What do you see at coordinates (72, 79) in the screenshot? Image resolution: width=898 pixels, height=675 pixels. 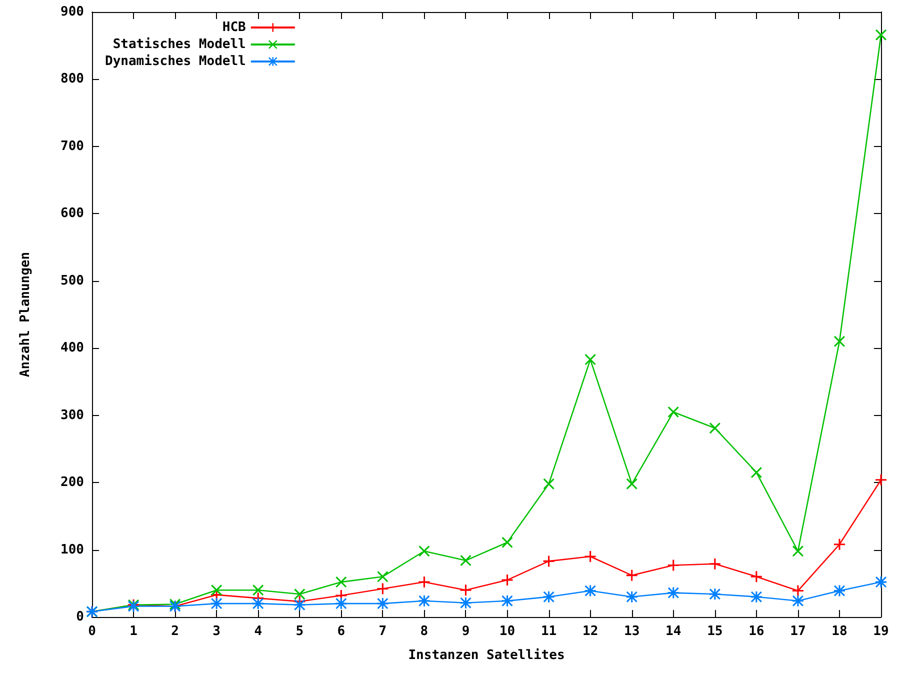 I see `y-tick-label: 800` at bounding box center [72, 79].